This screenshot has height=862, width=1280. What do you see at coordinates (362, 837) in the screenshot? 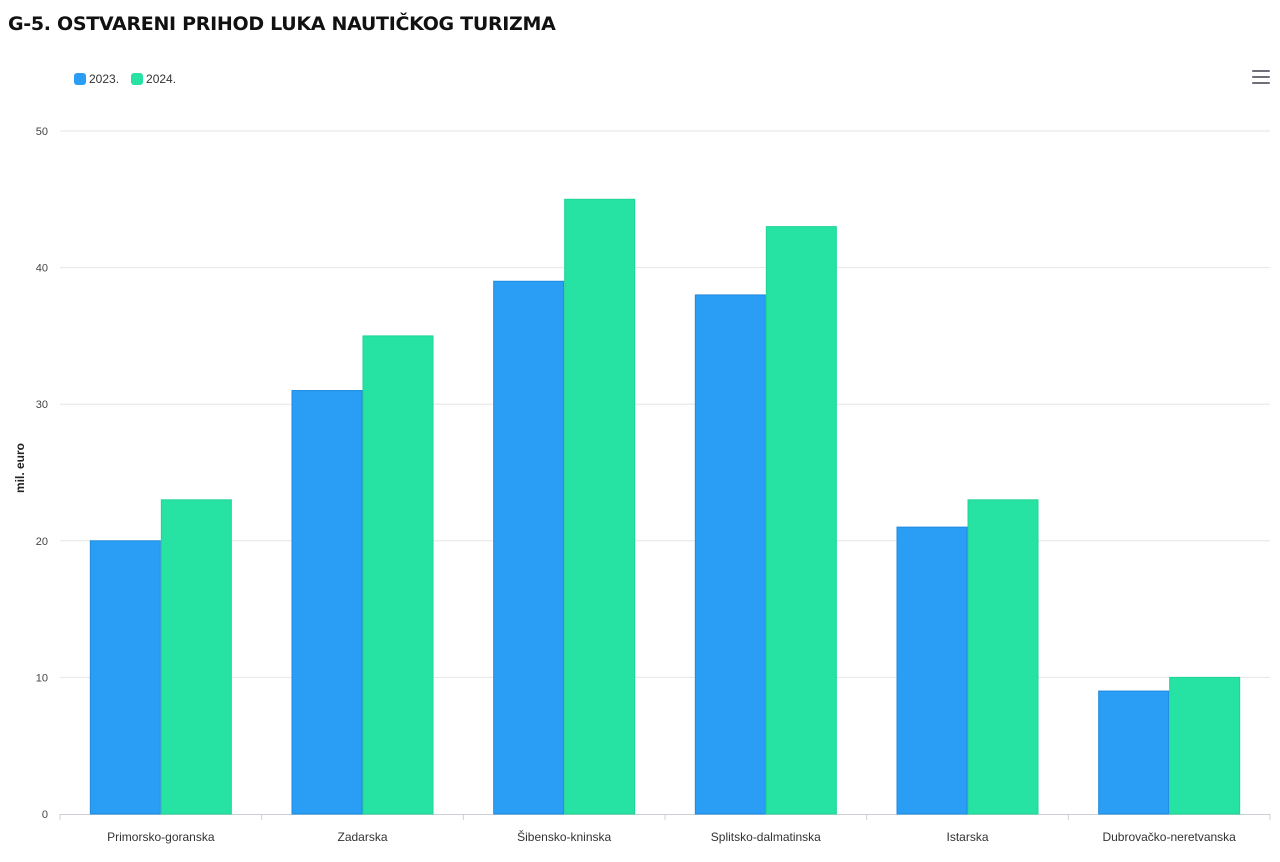
I see `x-tick-label: Zadarska` at bounding box center [362, 837].